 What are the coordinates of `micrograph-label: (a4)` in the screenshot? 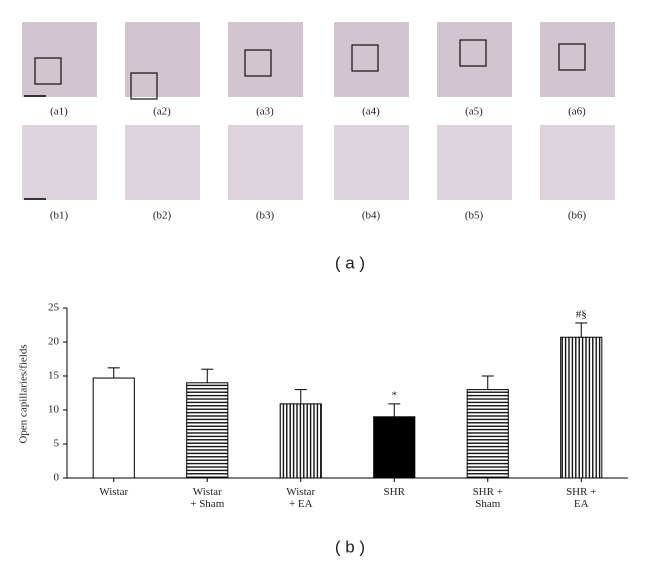 It's located at (371, 112).